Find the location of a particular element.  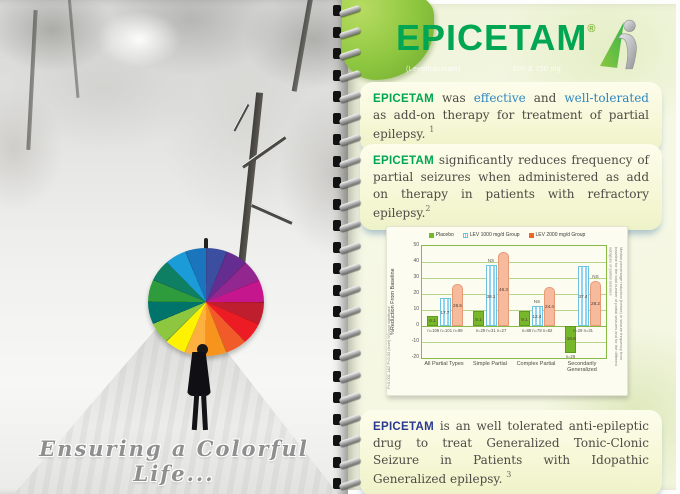

tree-branch is located at coordinates (241, 117).